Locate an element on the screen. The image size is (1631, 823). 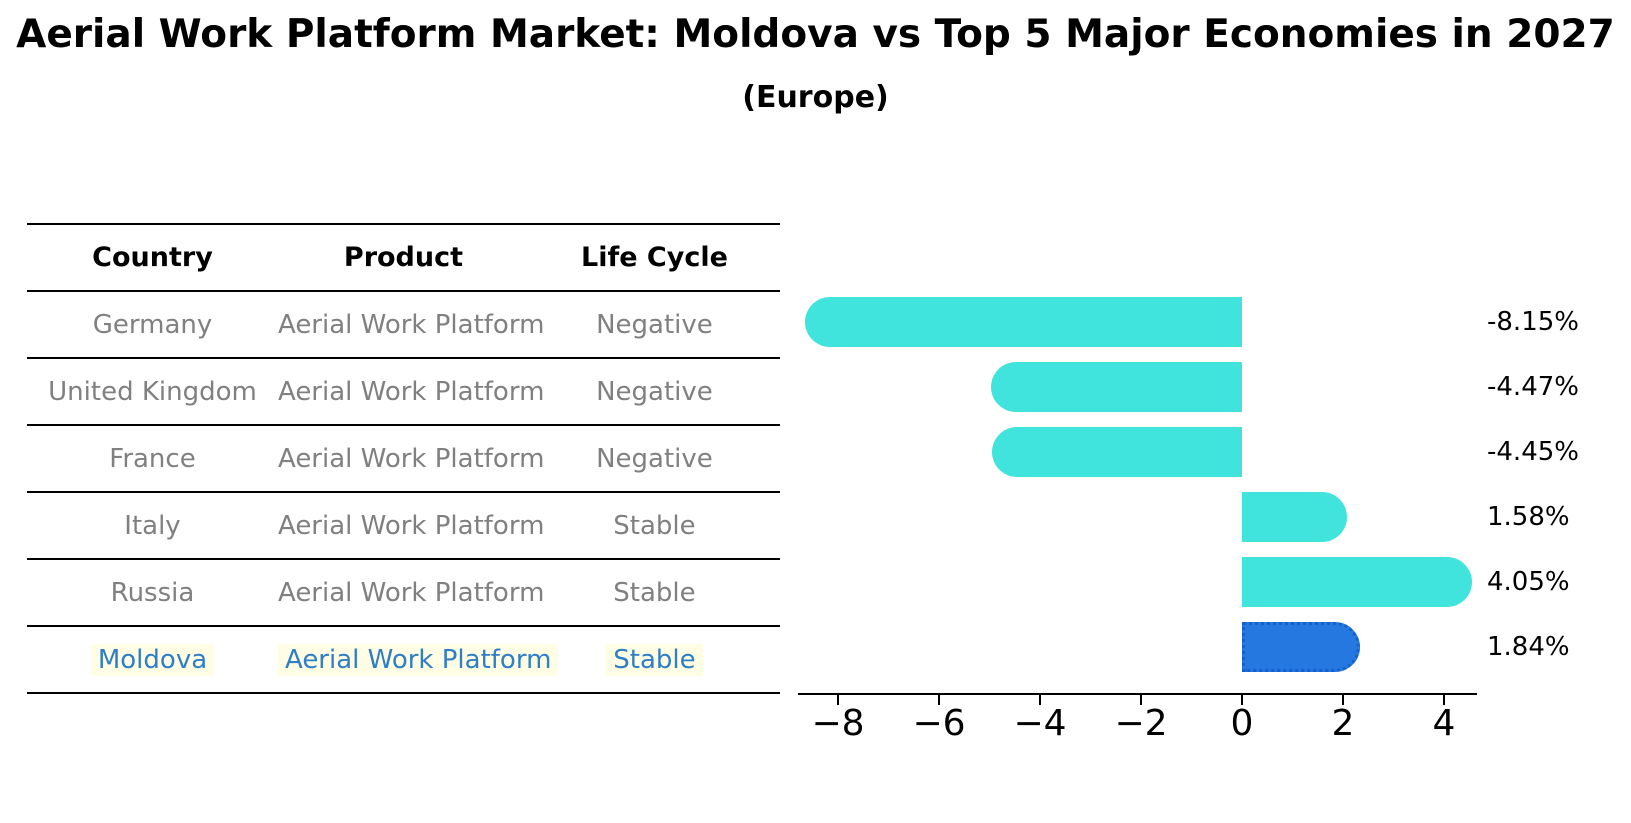
cell-text: Russia is located at coordinates (152, 592).